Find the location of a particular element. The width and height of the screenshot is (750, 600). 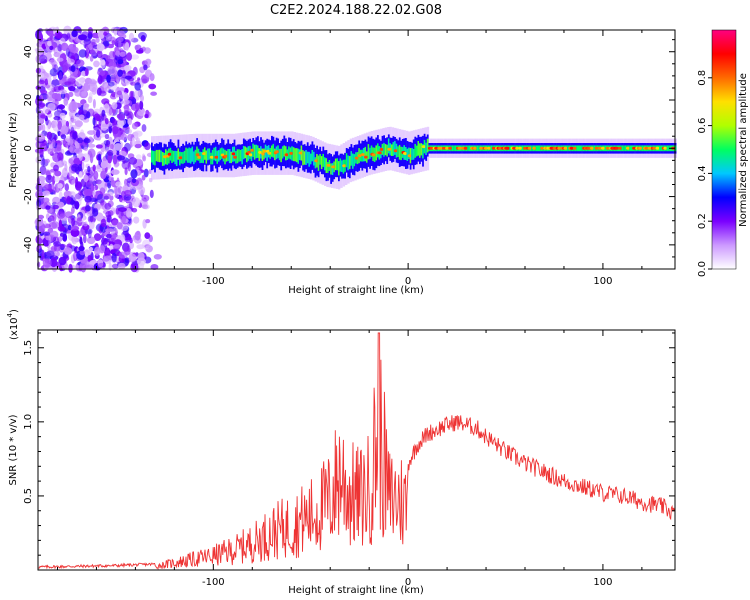

chart-title: C2E2.2024.188.22.02.G08 is located at coordinates (356, 10).